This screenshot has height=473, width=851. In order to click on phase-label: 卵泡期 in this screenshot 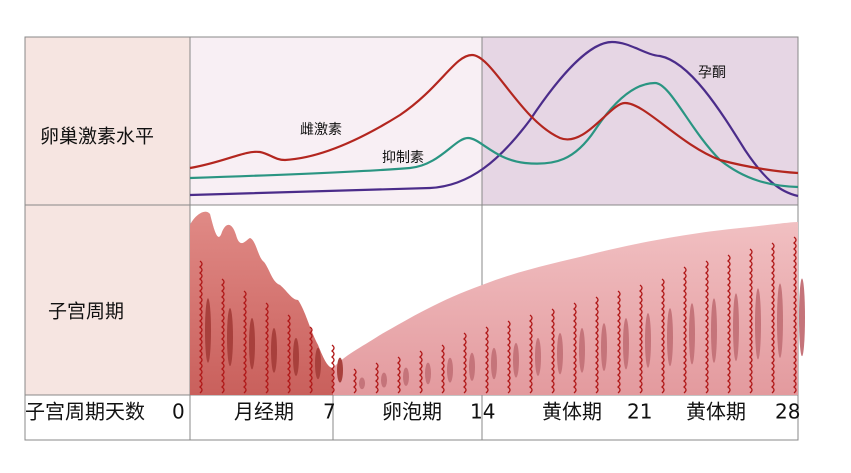, I will do `click(412, 412)`.